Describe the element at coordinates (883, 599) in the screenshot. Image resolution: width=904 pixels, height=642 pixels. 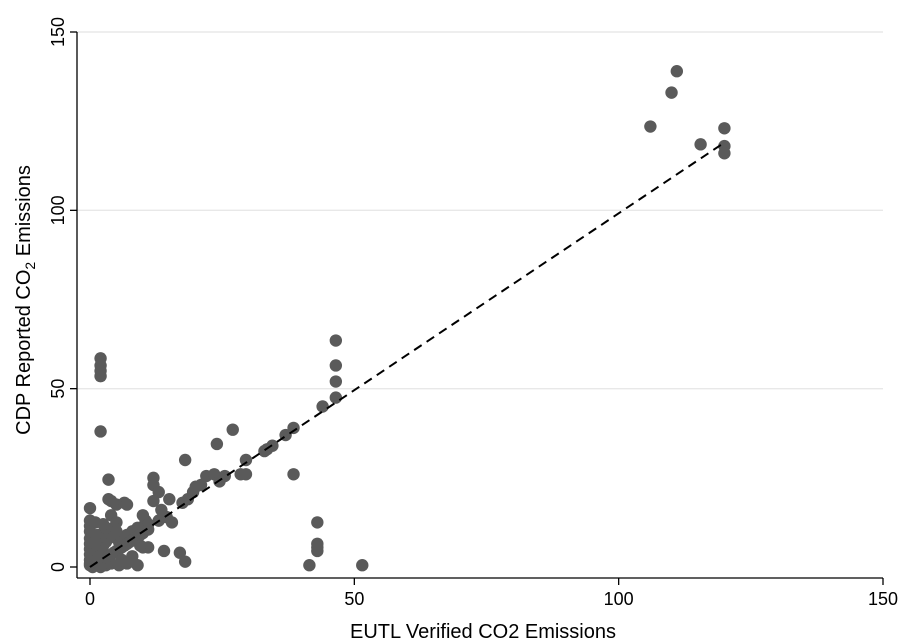
I see `x-tick-label: 150` at that location.